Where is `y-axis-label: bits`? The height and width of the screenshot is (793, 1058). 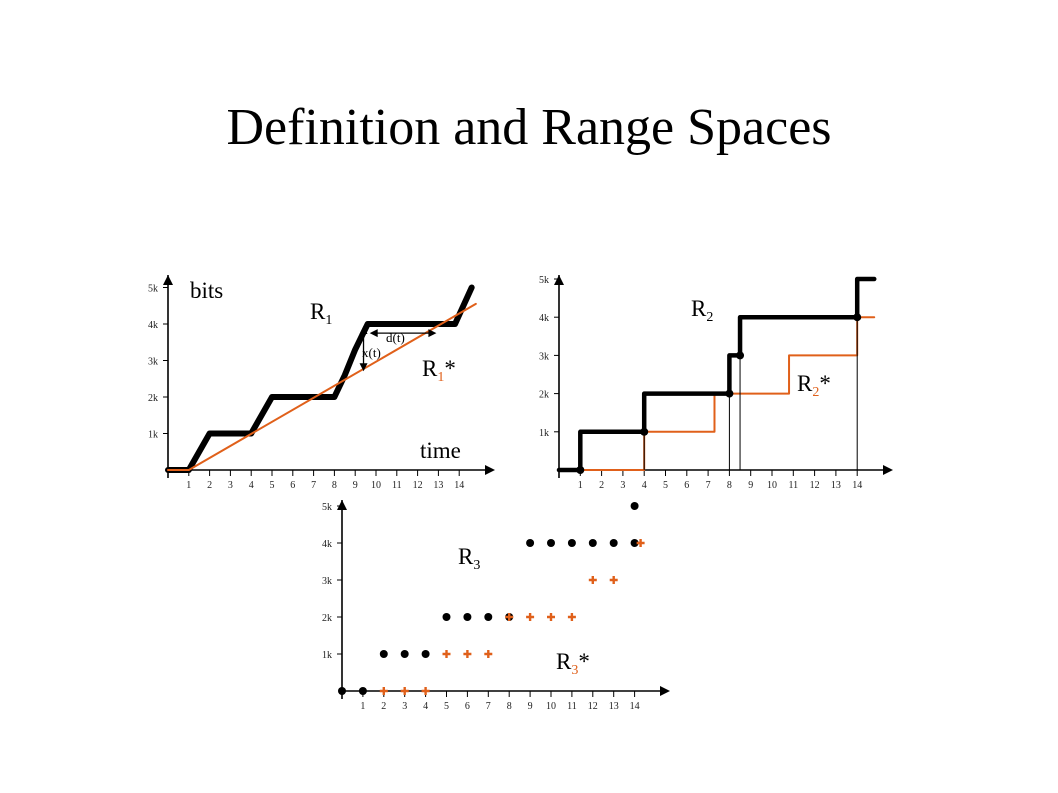
y-axis-label: bits is located at coordinates (206, 290).